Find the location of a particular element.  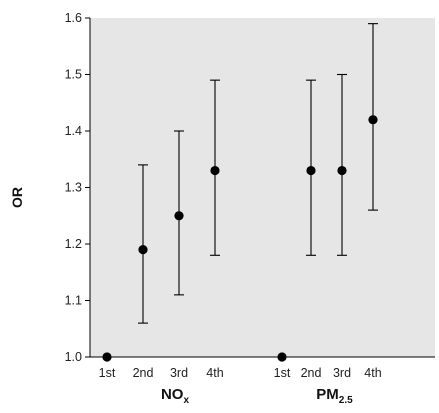

group-label: PM2.5 is located at coordinates (334, 396).